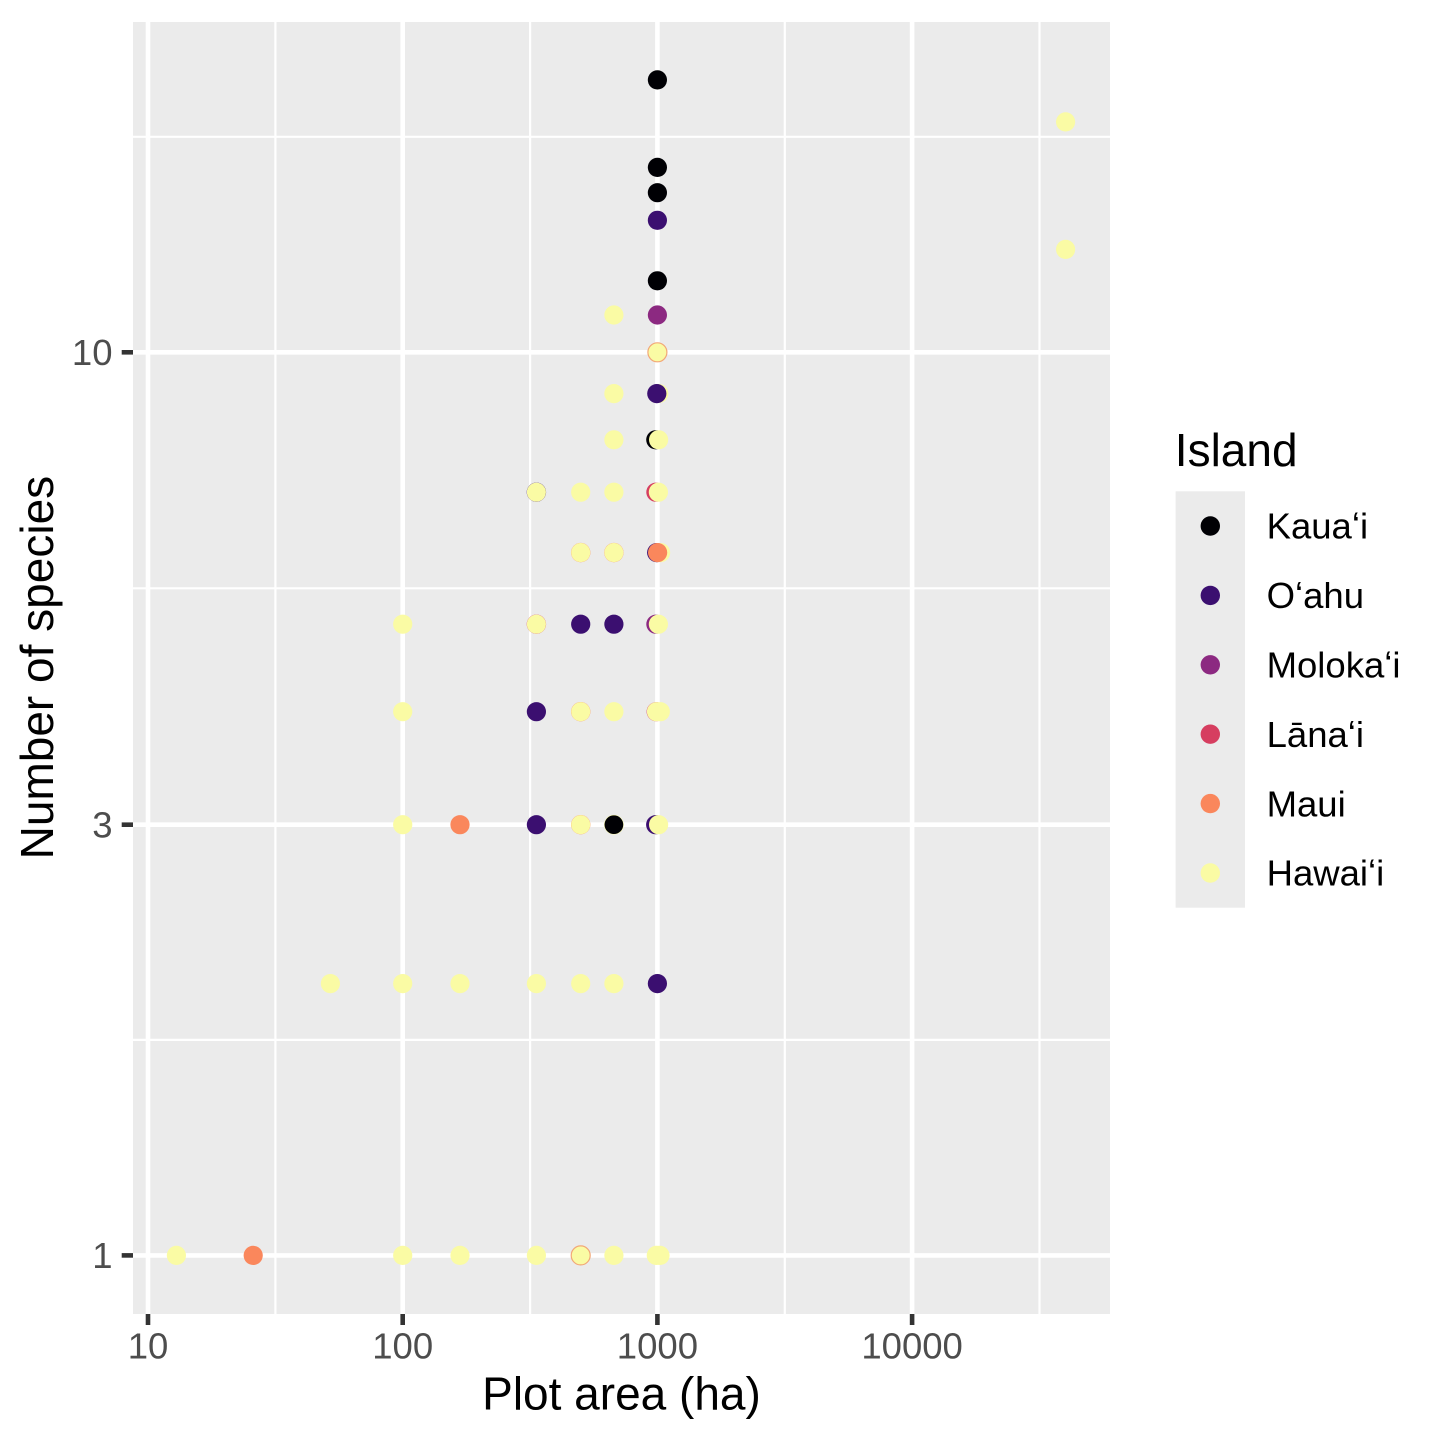 The height and width of the screenshot is (1445, 1440). Describe the element at coordinates (657, 1346) in the screenshot. I see `svg-text: 1000` at that location.